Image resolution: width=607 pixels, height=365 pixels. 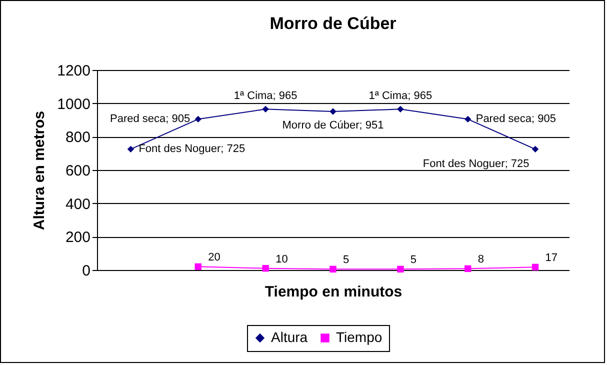 What do you see at coordinates (39, 170) in the screenshot?
I see `y-axis-title: Altura en metros` at bounding box center [39, 170].